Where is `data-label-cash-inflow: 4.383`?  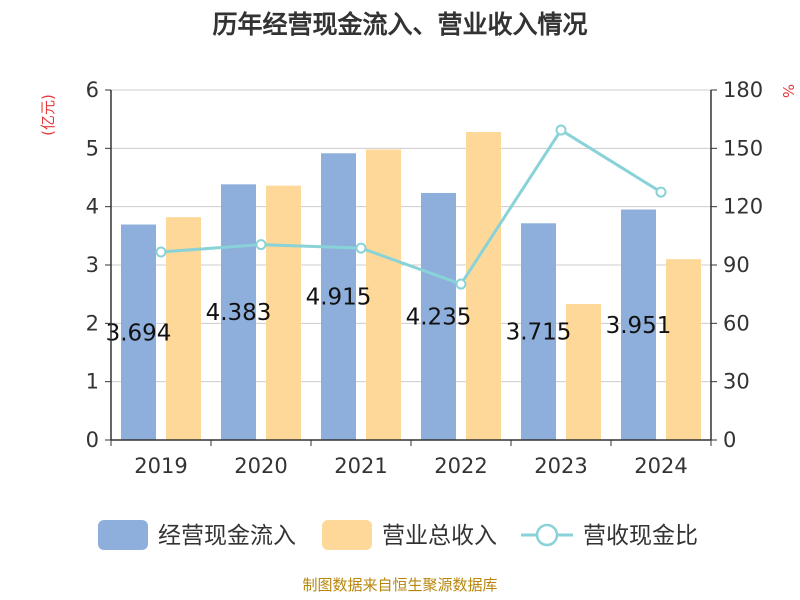 data-label-cash-inflow: 4.383 is located at coordinates (239, 313).